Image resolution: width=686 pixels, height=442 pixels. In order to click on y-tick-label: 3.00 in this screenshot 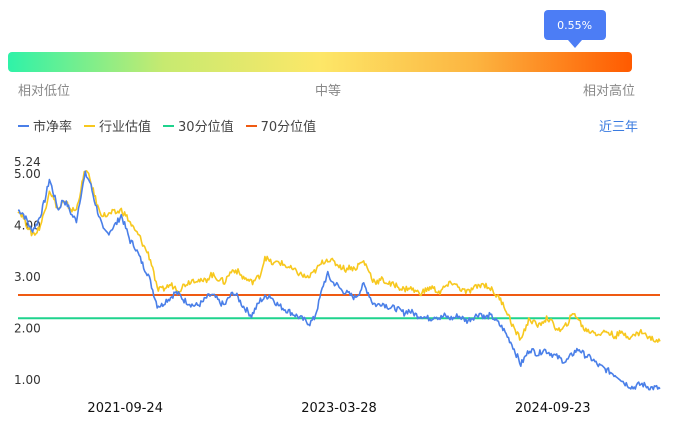, I will do `click(27, 277)`.